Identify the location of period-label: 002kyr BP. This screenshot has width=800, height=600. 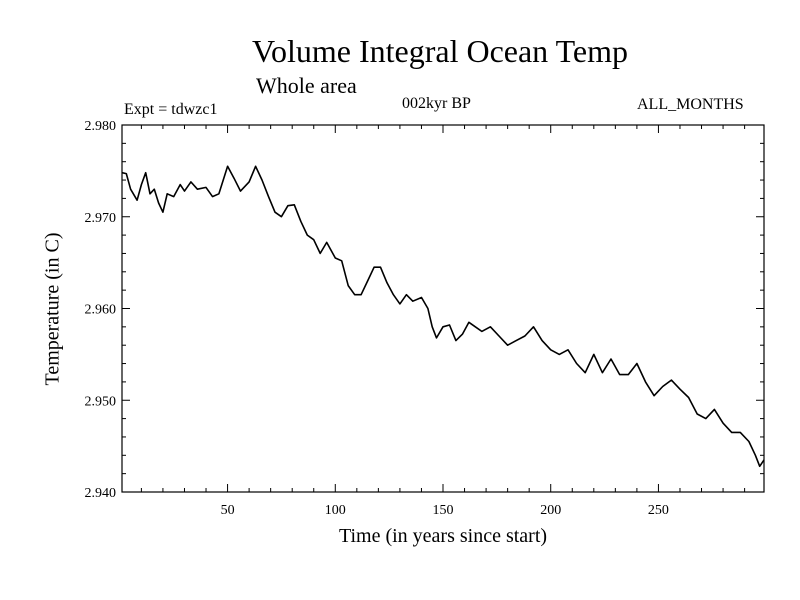
(436, 103).